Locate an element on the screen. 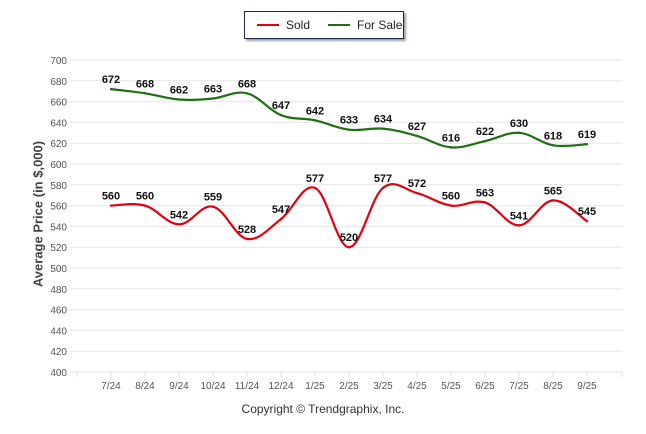  y-tick-label: 640 is located at coordinates (58, 123).